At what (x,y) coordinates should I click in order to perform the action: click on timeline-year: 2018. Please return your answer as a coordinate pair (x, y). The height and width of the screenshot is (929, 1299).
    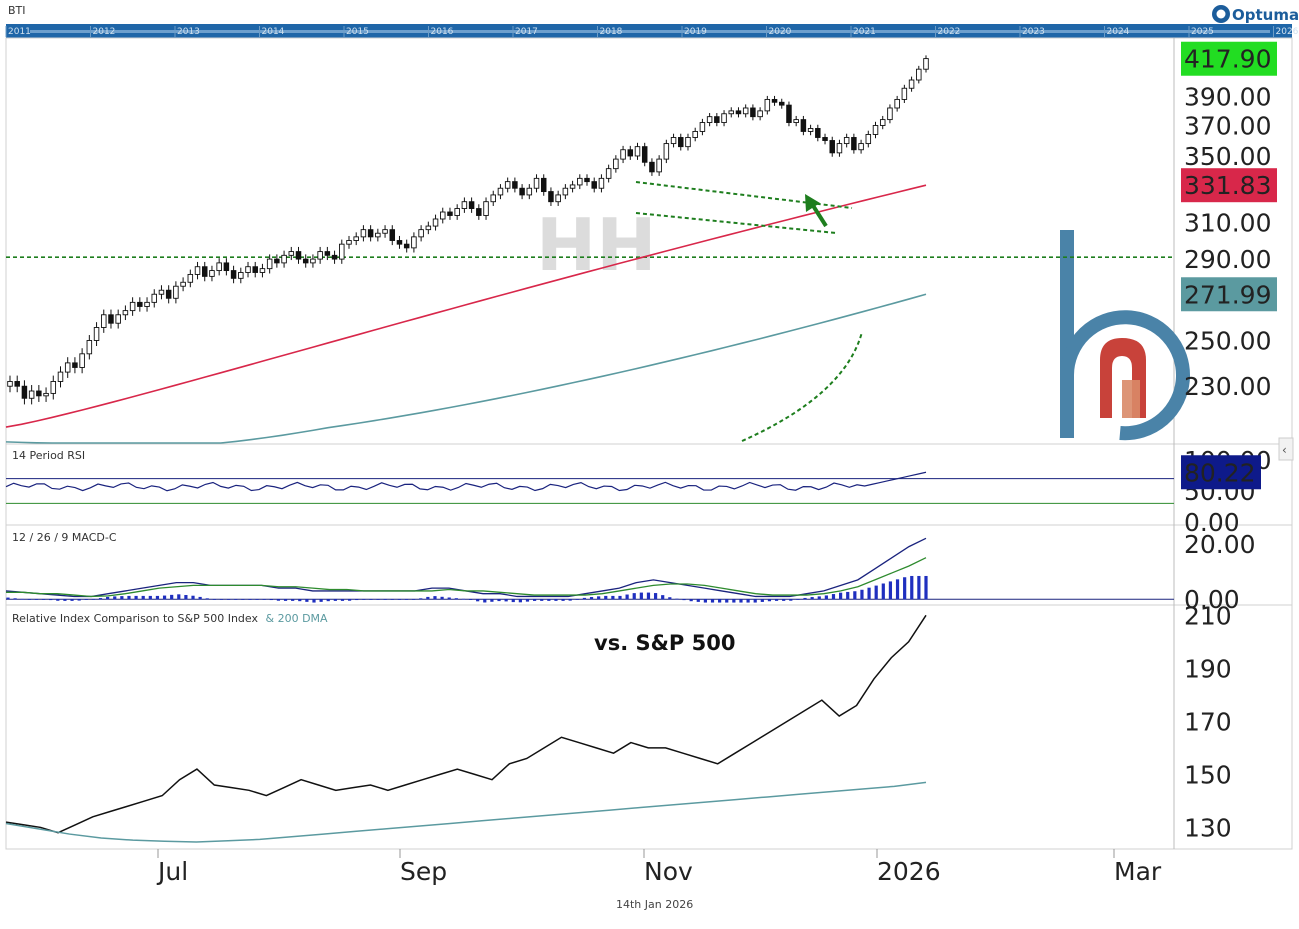
    Looking at the image, I should click on (611, 32).